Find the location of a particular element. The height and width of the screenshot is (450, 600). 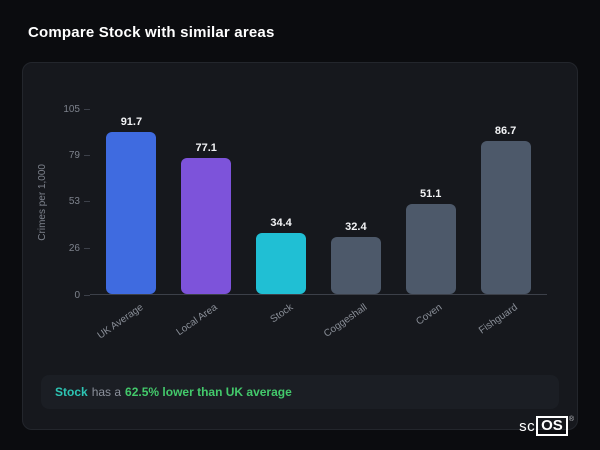

bar-coven is located at coordinates (430, 248).